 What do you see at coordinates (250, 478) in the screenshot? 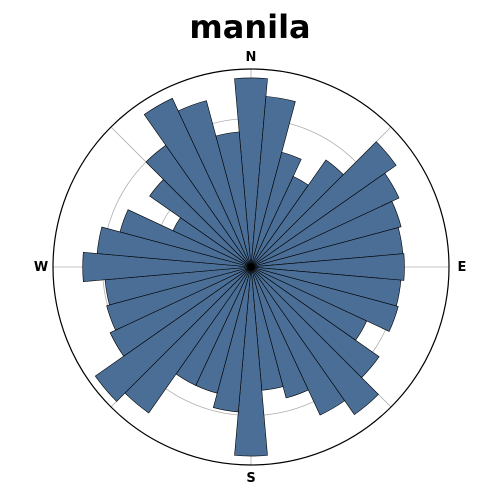
I see `south-label: S` at bounding box center [250, 478].